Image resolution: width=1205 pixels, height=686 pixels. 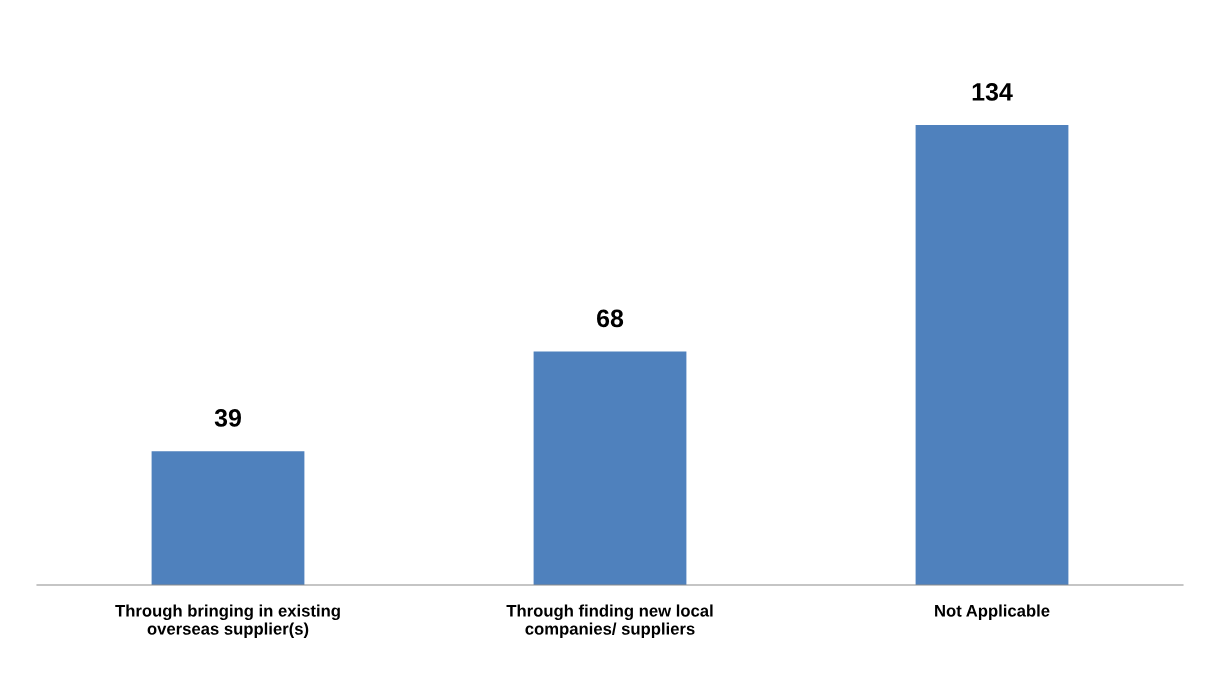 I want to click on x-tick-label: Through finding new local companies/ suppliers, so click(x=609, y=621).